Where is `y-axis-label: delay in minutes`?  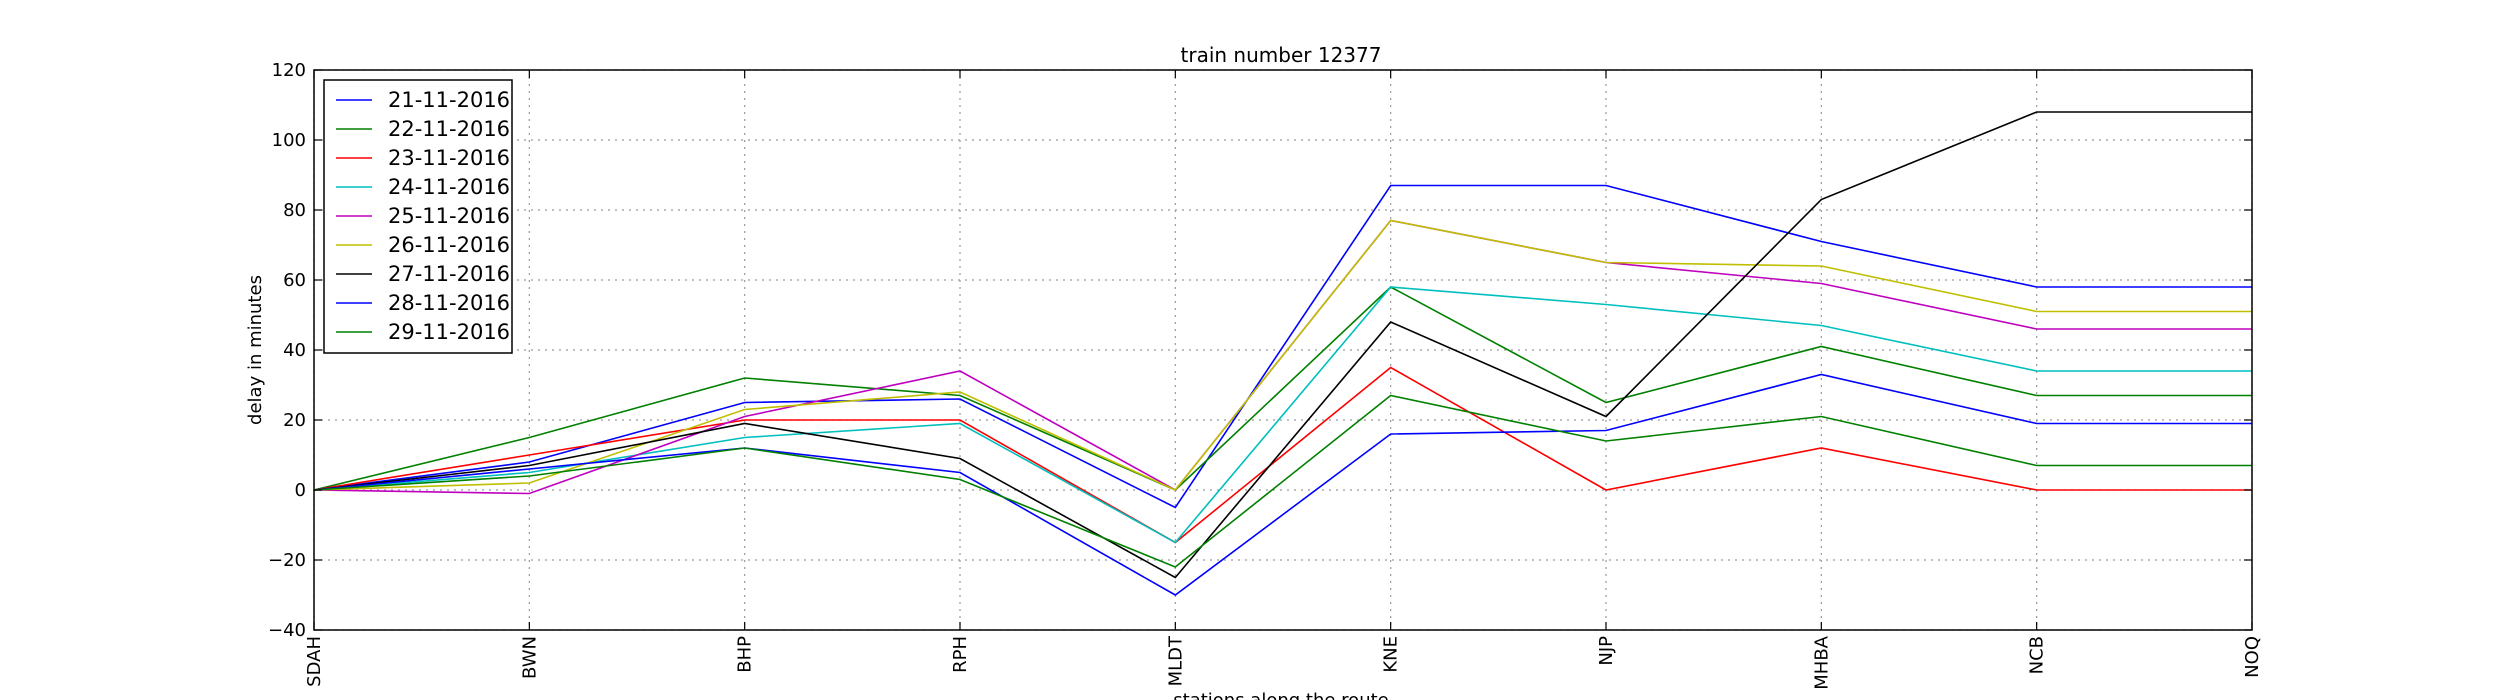
y-axis-label: delay in minutes is located at coordinates (255, 350).